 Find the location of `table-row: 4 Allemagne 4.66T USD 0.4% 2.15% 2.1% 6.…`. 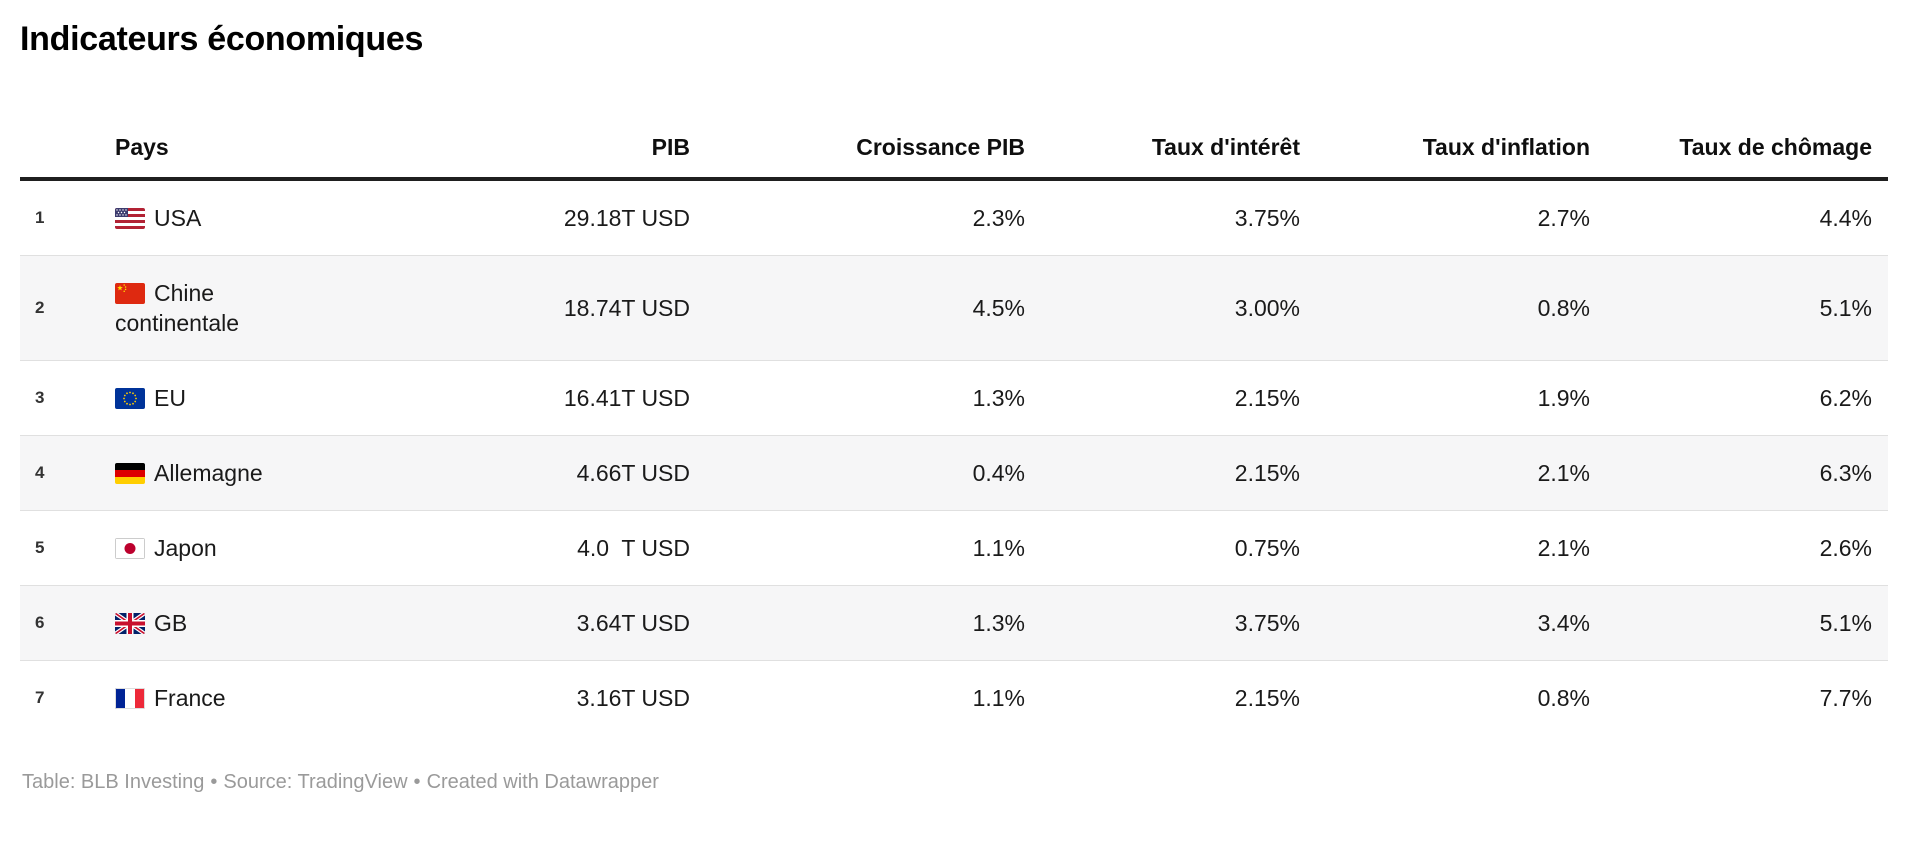

table-row: 4 Allemagne 4.66T USD 0.4% 2.15% 2.1% 6.… is located at coordinates (954, 473).